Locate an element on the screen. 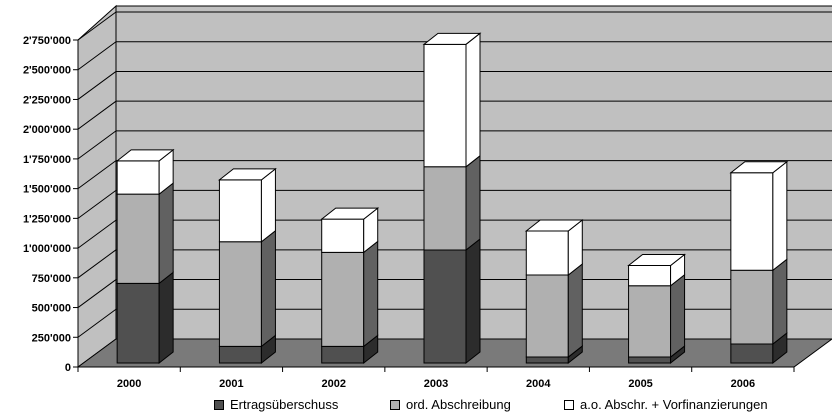  bar-2006-a-o-abschr-vorfinanzierungen-top is located at coordinates (759, 167).